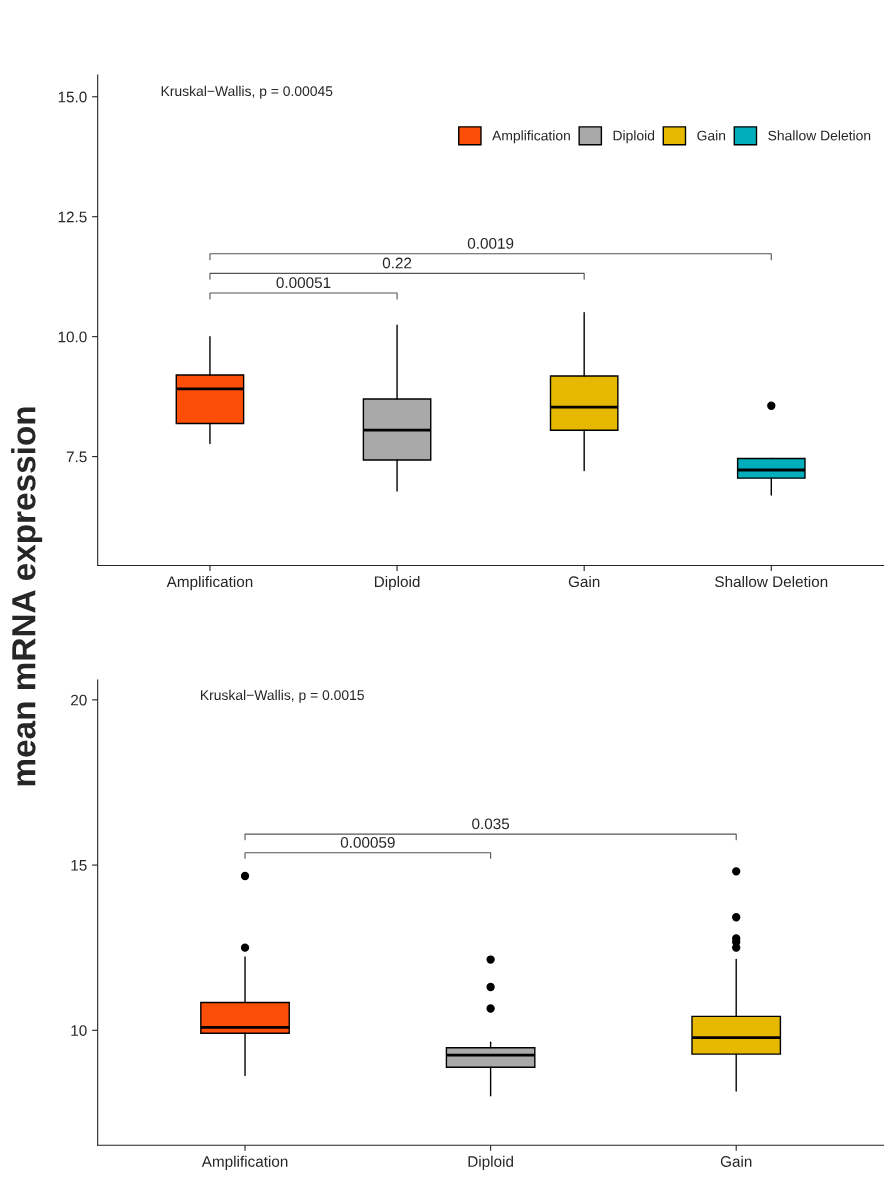 Image resolution: width=888 pixels, height=1193 pixels. What do you see at coordinates (247, 92) in the screenshot?
I see `annotation: Kruskal−Wallis, p = 0.00045` at bounding box center [247, 92].